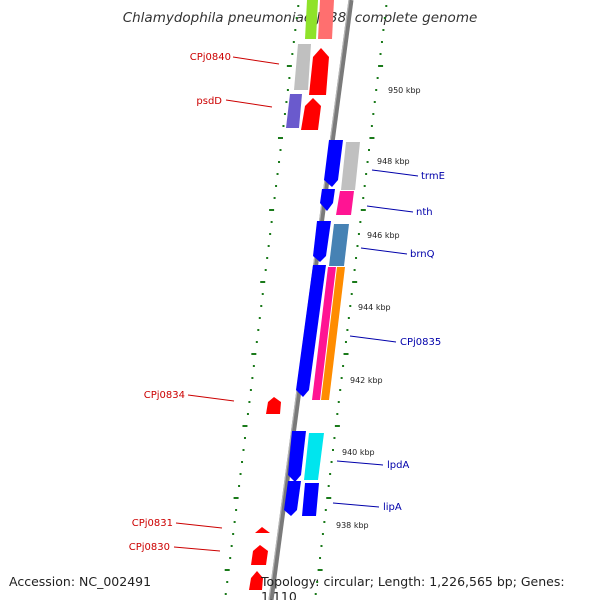  I want to click on gene-feature-brnq-blue, so click(322, 241).